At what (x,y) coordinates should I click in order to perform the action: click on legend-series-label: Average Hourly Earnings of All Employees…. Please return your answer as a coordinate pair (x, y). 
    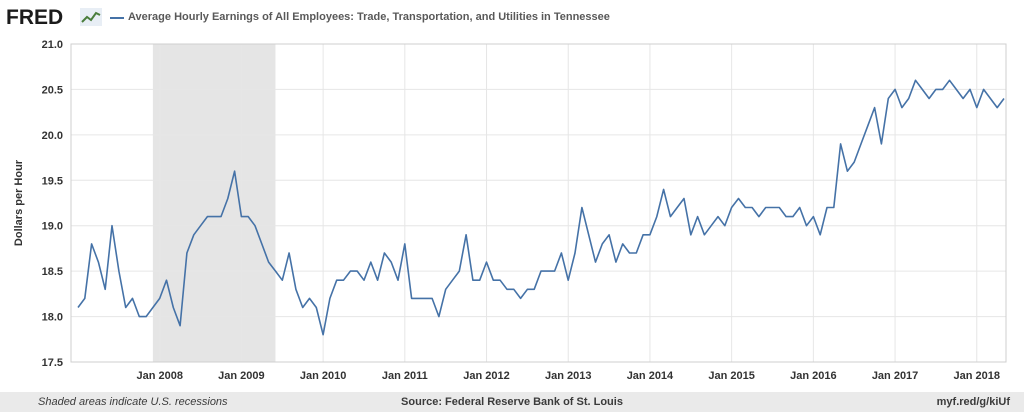
    Looking at the image, I should click on (369, 17).